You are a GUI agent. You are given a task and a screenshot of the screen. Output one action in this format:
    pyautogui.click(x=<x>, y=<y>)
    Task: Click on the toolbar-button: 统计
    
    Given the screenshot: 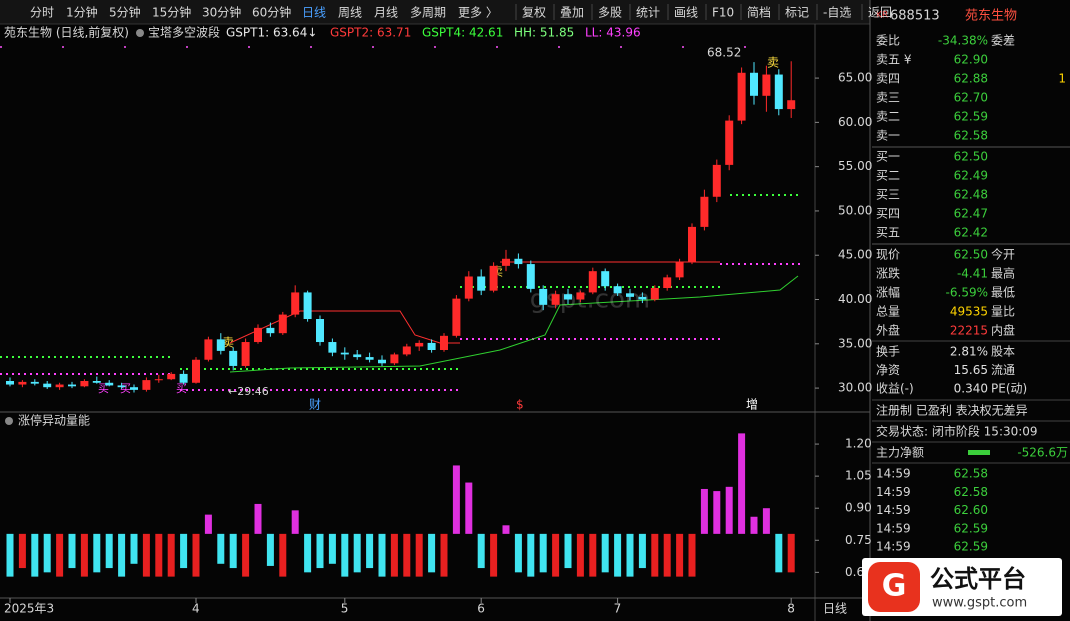 What is the action you would take?
    pyautogui.click(x=648, y=13)
    